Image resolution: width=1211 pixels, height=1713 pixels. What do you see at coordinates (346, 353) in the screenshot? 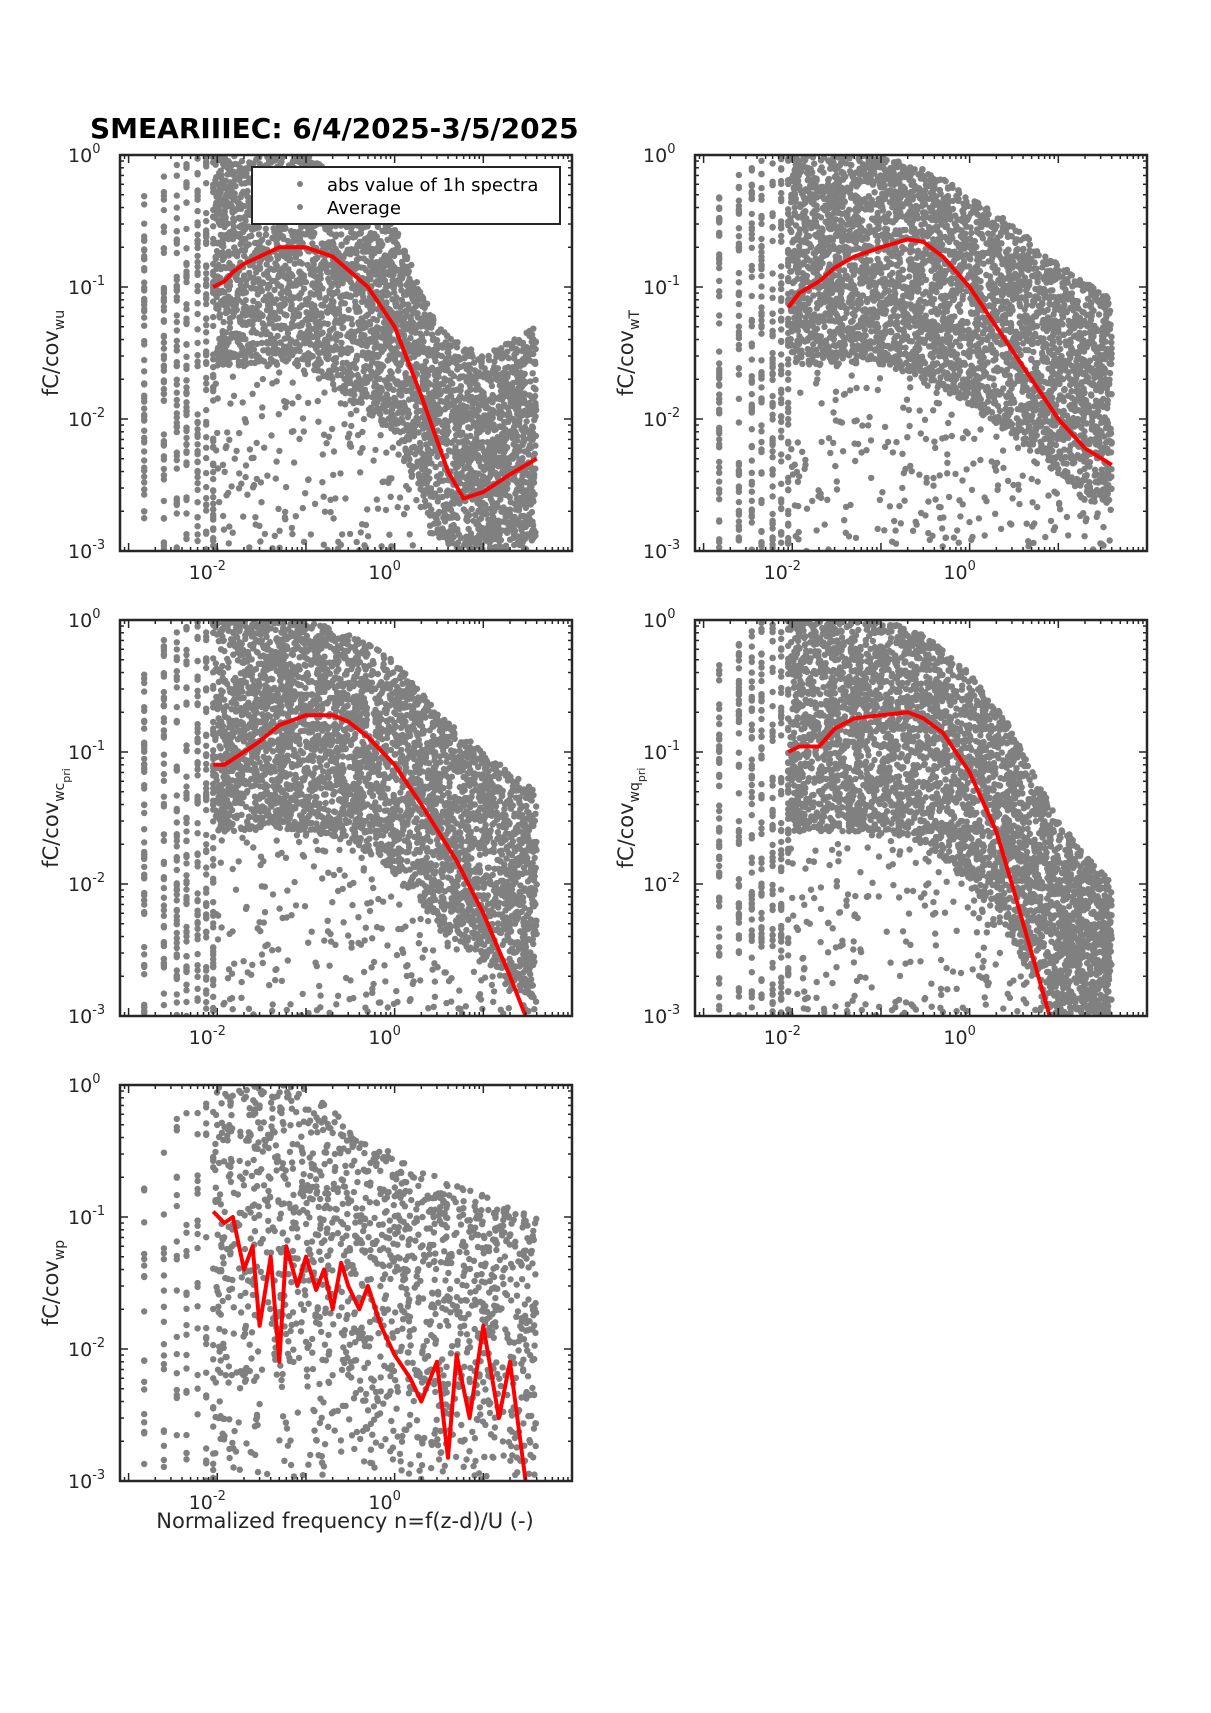
I see `axis-ticks` at bounding box center [346, 353].